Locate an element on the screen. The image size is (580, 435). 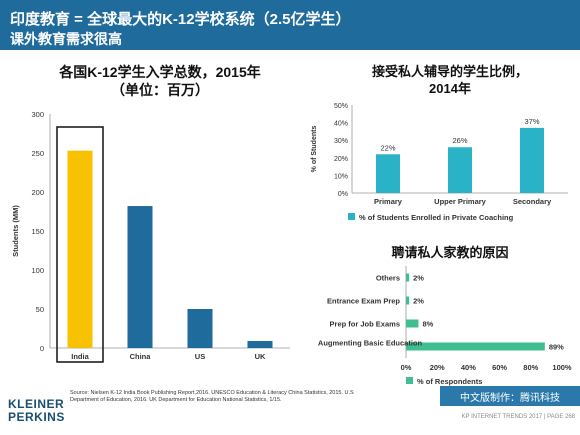
india-highlight-box is located at coordinates (80, 244).